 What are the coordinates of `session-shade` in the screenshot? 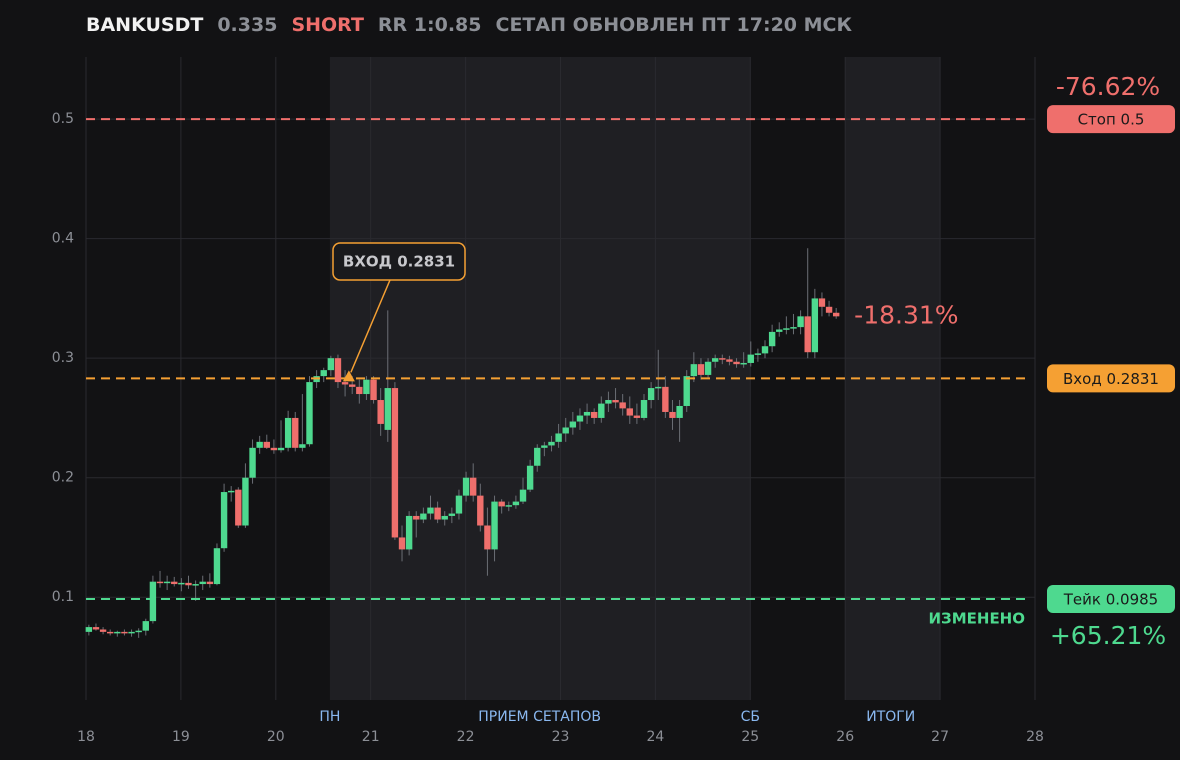 It's located at (893, 378).